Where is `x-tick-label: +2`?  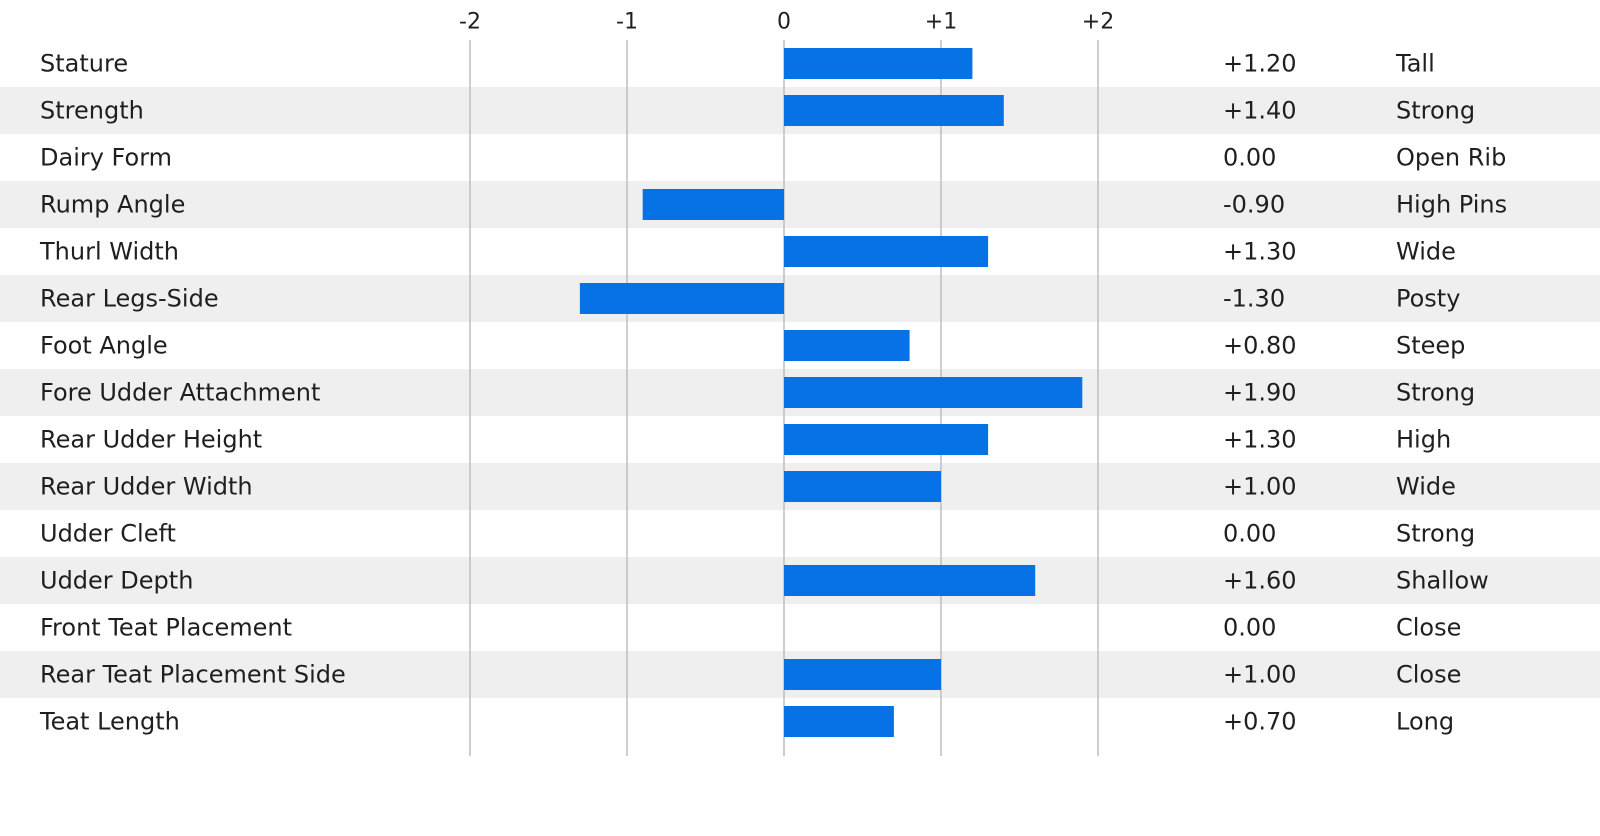
x-tick-label: +2 is located at coordinates (1098, 22).